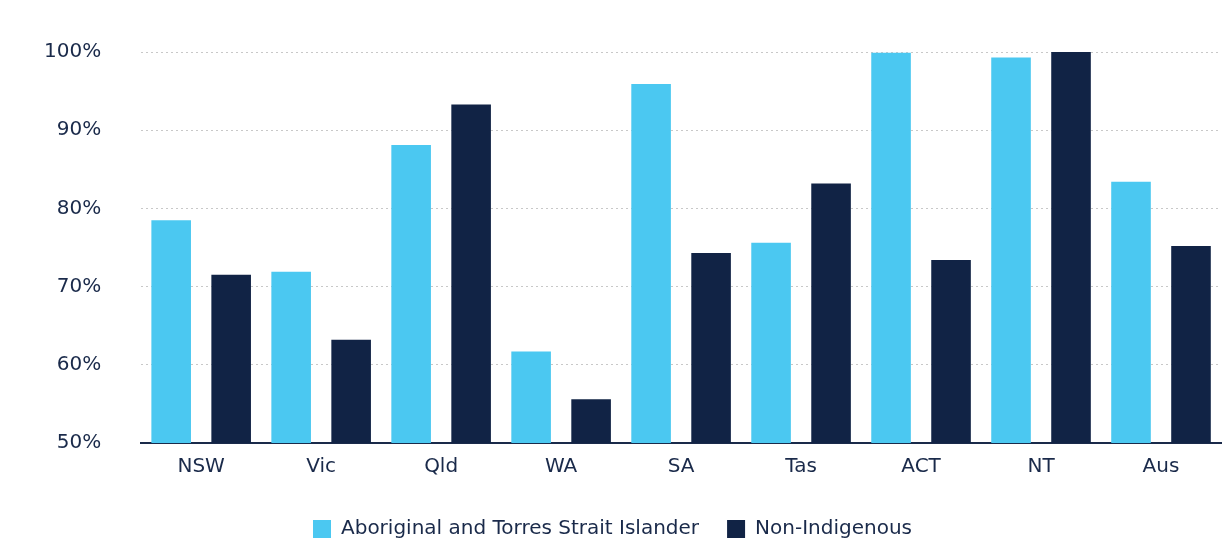 The height and width of the screenshot is (549, 1223). Describe the element at coordinates (79, 441) in the screenshot. I see `y-tick-label: 50%` at that location.